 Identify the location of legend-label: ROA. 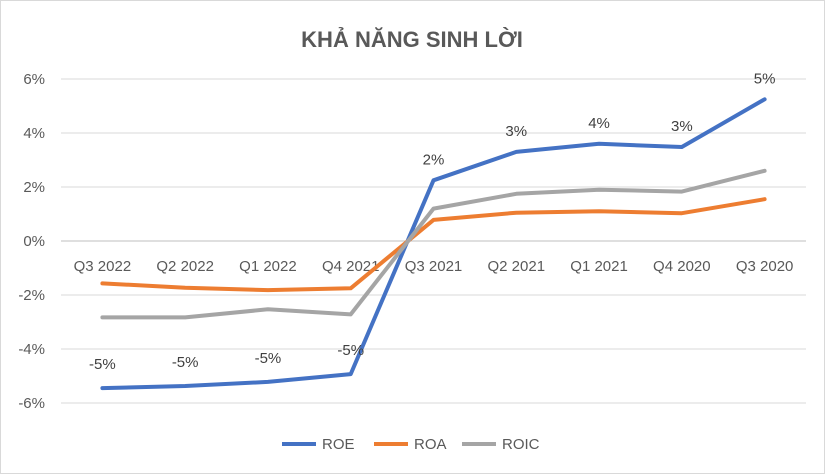
(430, 444).